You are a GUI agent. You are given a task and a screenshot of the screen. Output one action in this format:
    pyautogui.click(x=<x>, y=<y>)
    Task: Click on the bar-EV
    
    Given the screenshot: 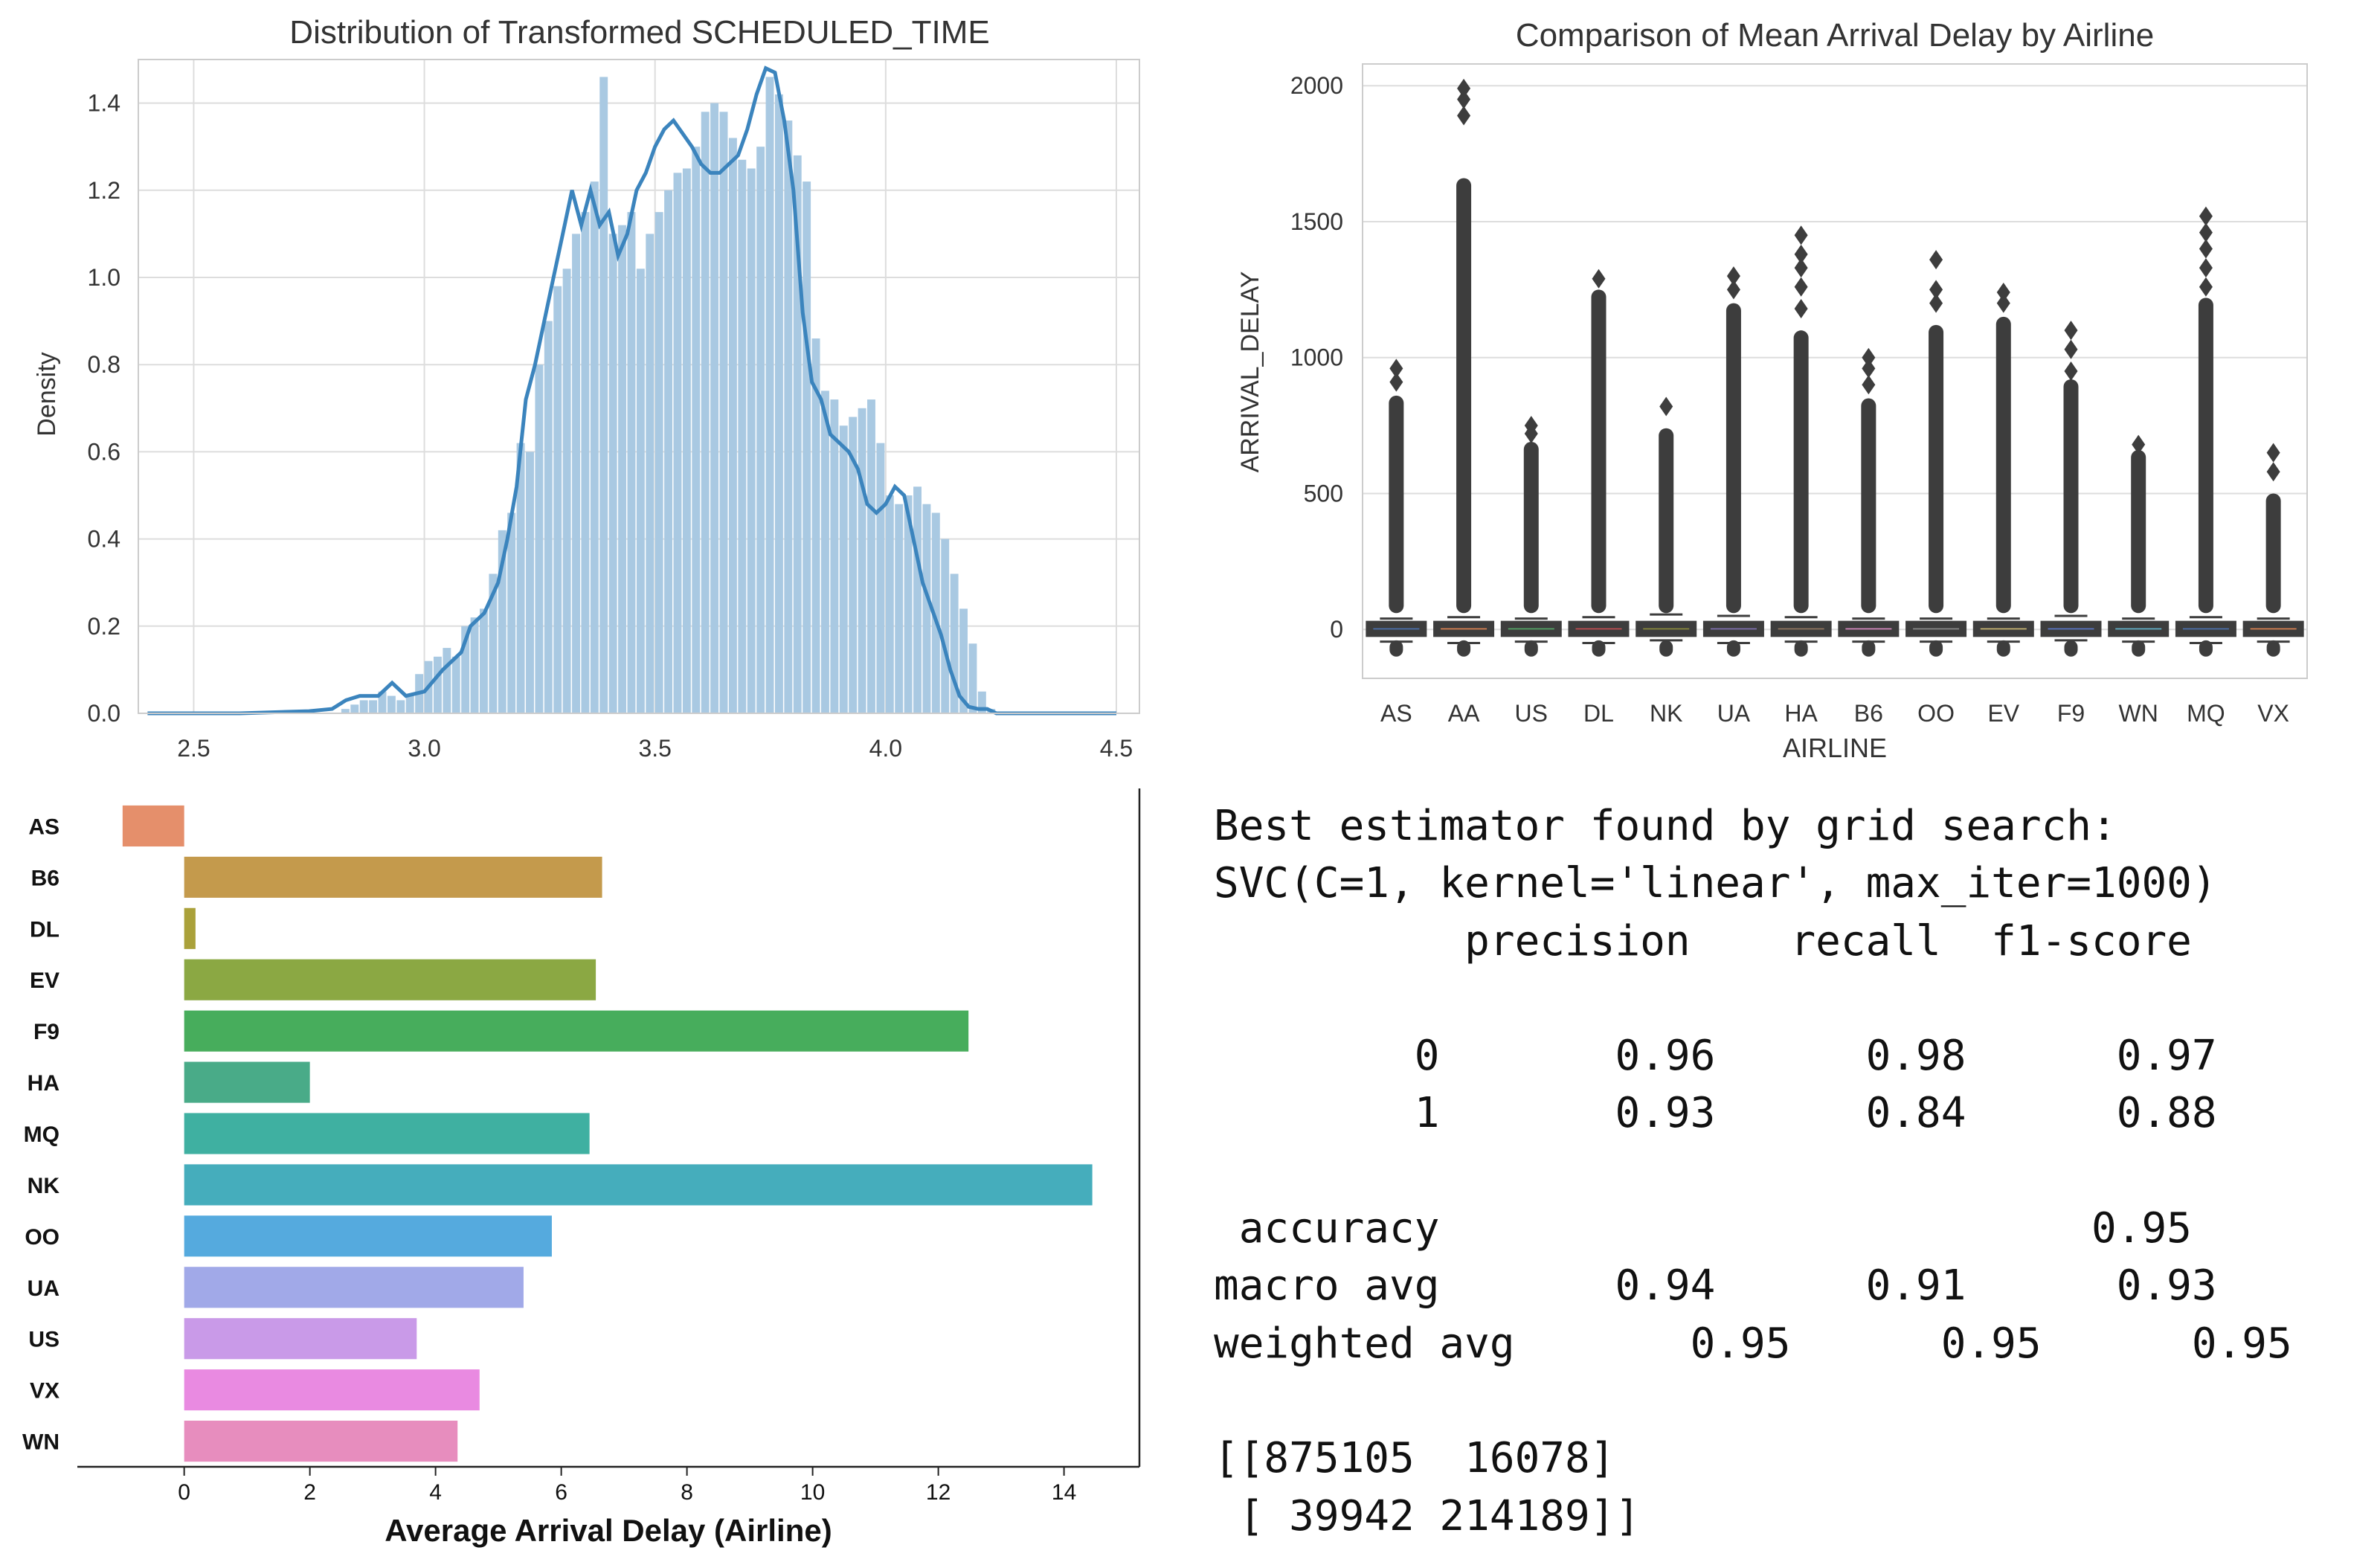 What is the action you would take?
    pyautogui.click(x=390, y=980)
    